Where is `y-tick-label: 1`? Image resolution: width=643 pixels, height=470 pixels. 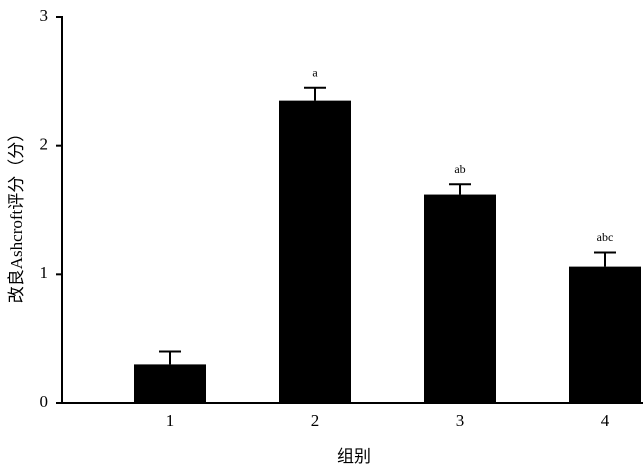 y-tick-label: 1 is located at coordinates (44, 272).